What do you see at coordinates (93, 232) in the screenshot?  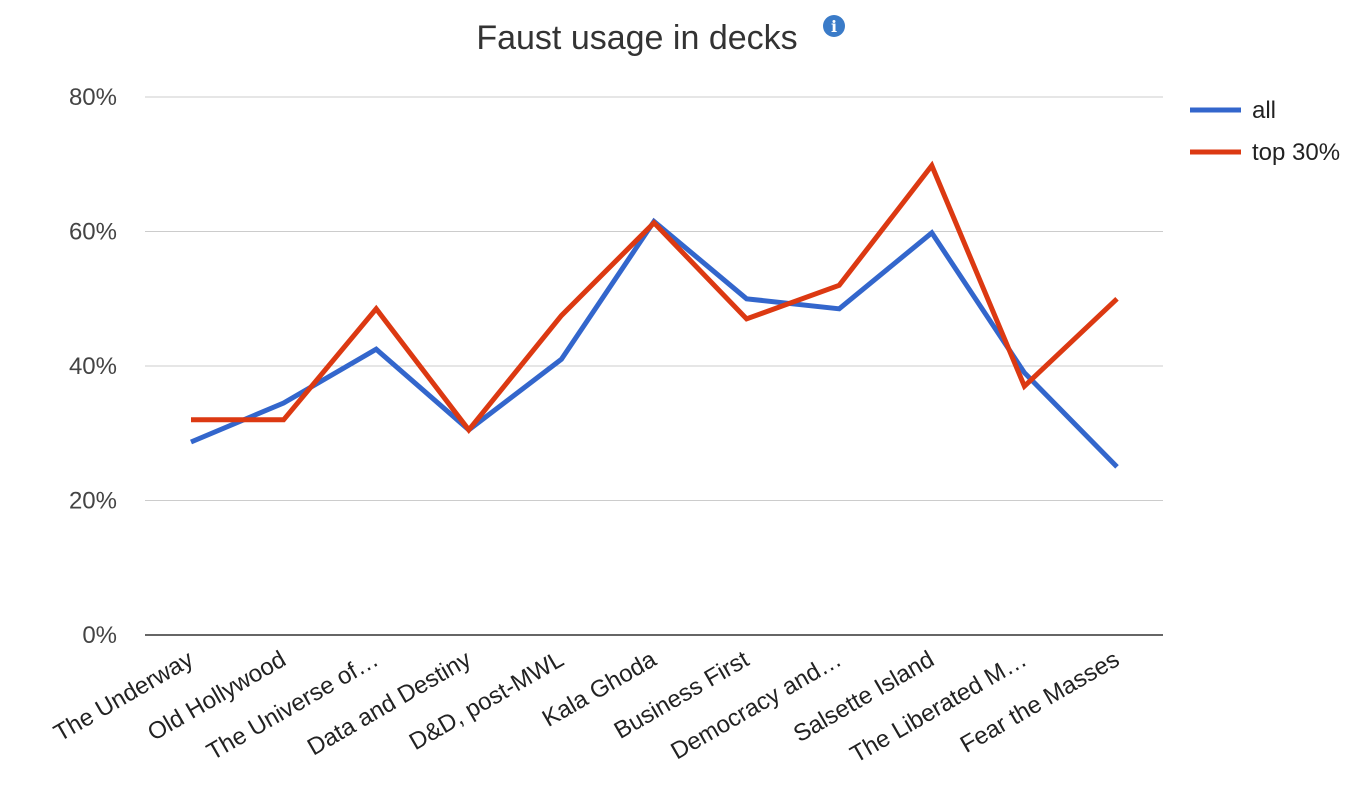 I see `y-tick-label: 60%` at bounding box center [93, 232].